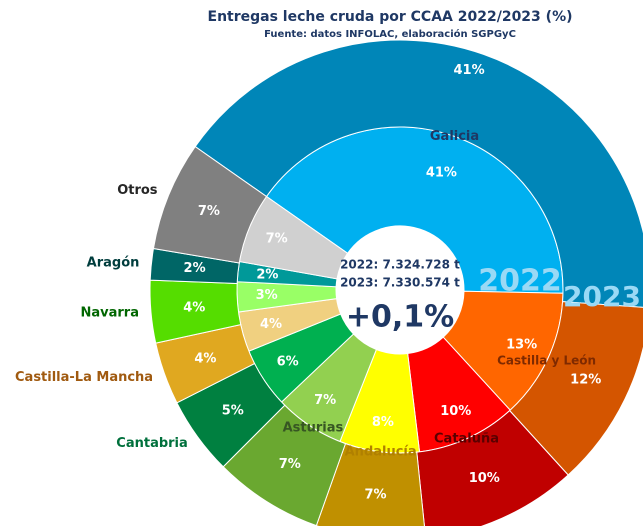  Describe the element at coordinates (381, 451) in the screenshot. I see `category-label: Andalucía` at that location.